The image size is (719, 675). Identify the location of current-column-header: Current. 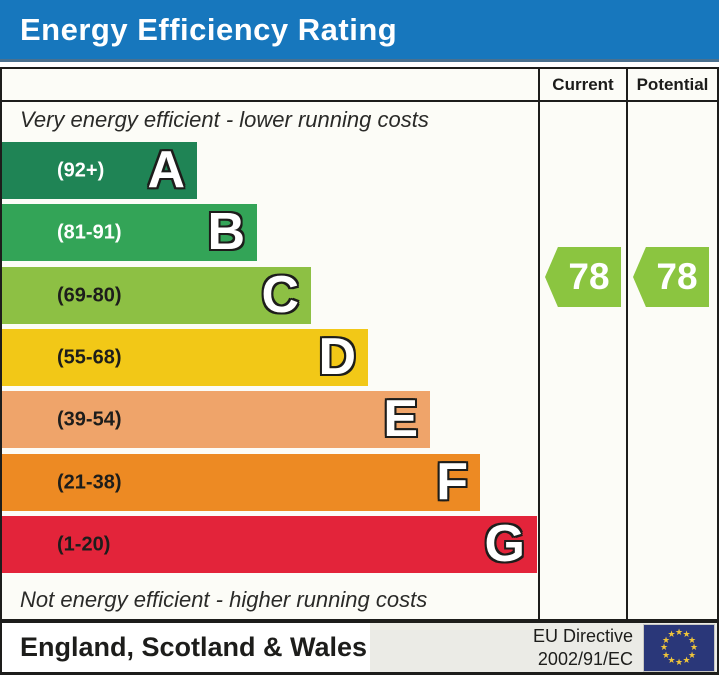
(582, 85).